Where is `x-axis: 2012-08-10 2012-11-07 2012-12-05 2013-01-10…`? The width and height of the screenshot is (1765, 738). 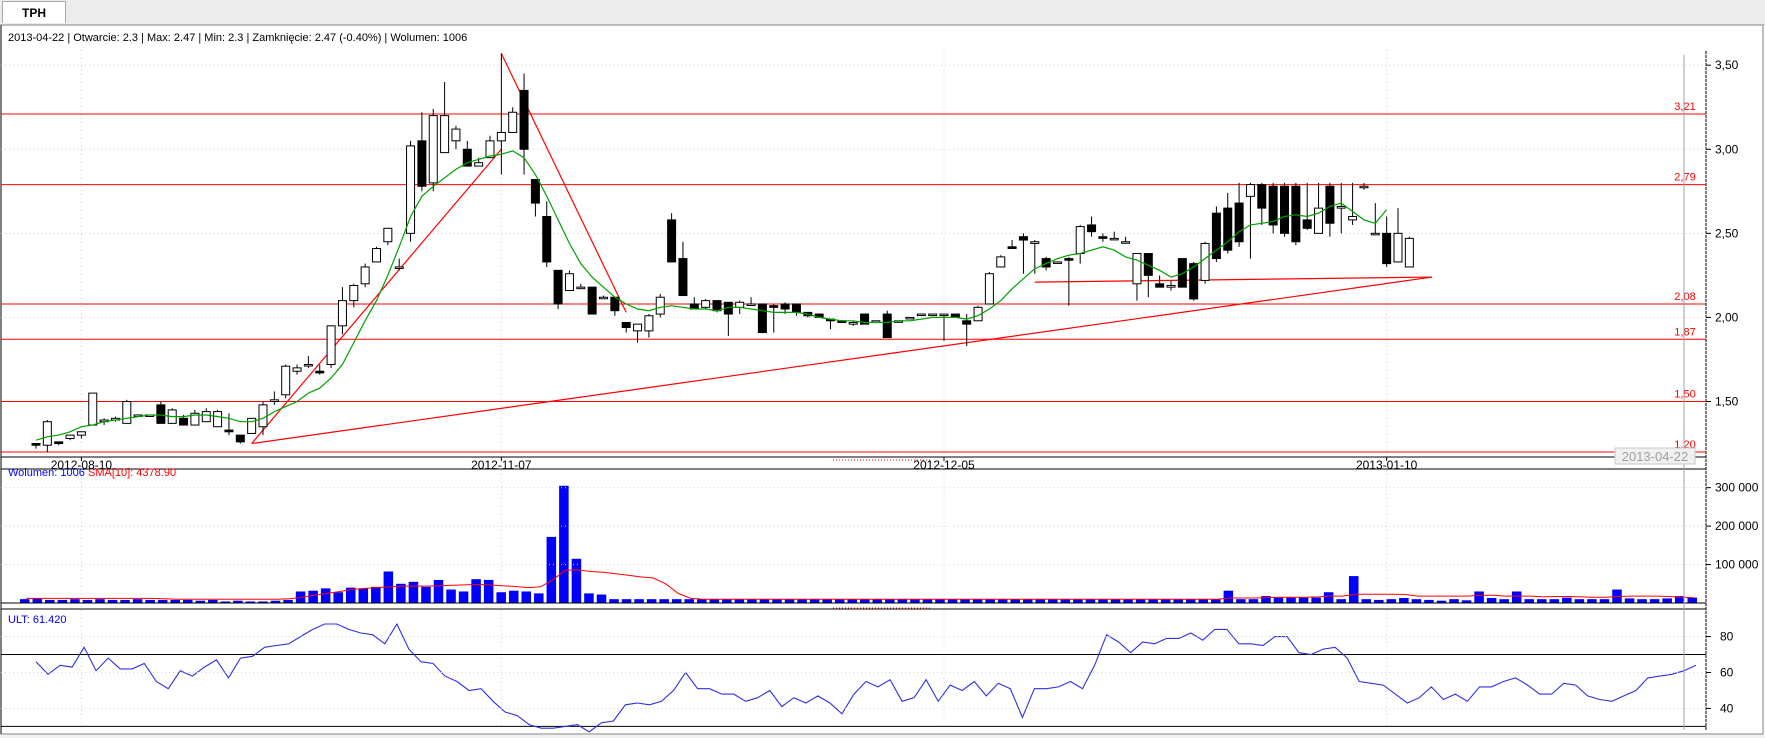 x-axis: 2012-08-10 2012-11-07 2012-12-05 2013-01-10… is located at coordinates (853, 464).